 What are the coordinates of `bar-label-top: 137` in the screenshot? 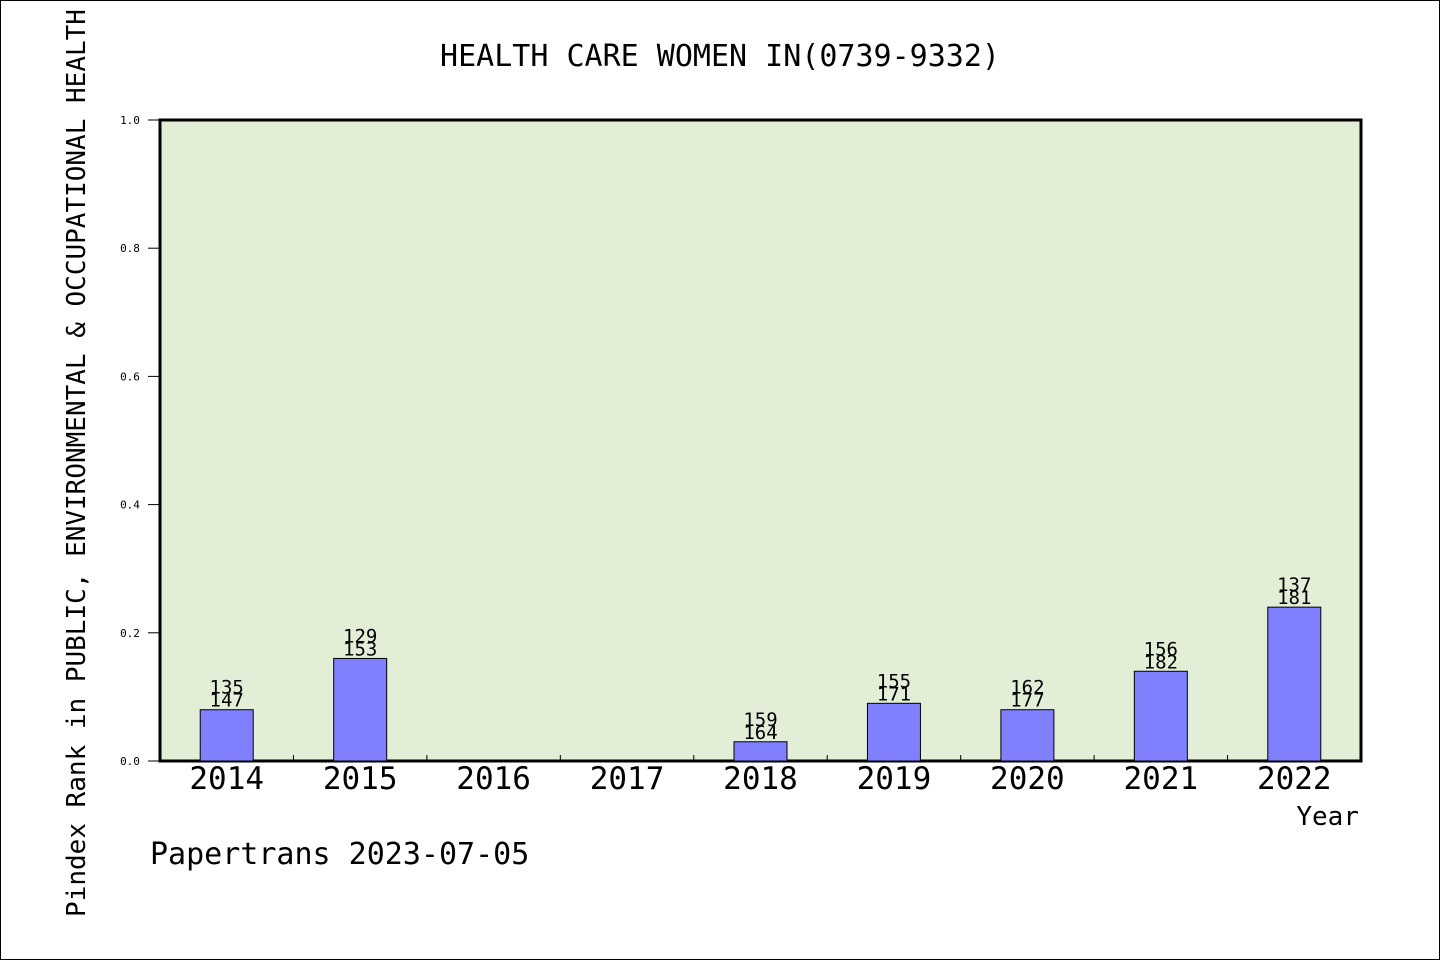 It's located at (1294, 585).